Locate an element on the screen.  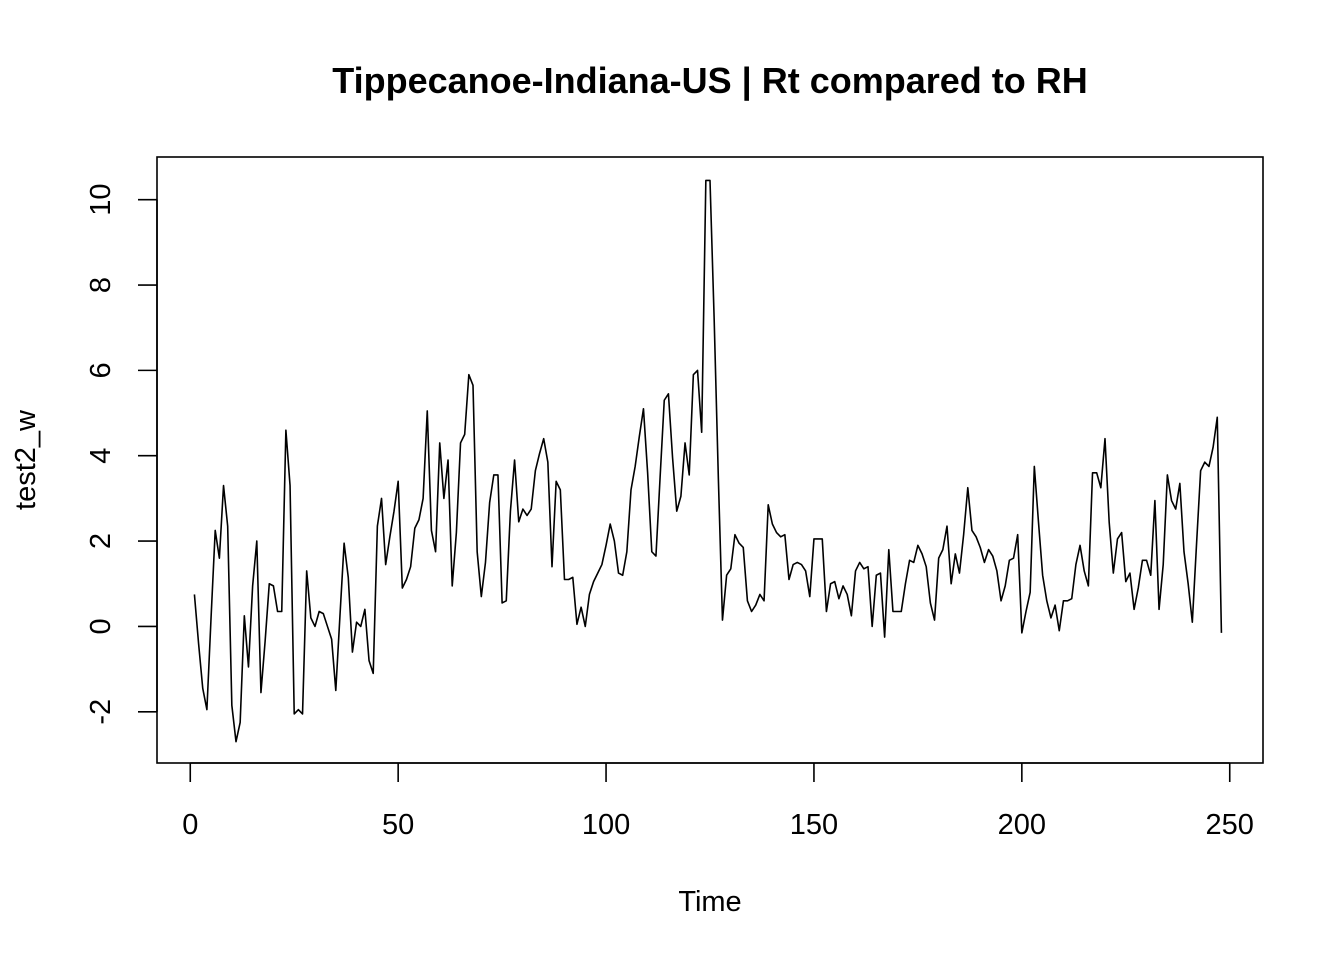
y-tick-label: 6 is located at coordinates (101, 370).